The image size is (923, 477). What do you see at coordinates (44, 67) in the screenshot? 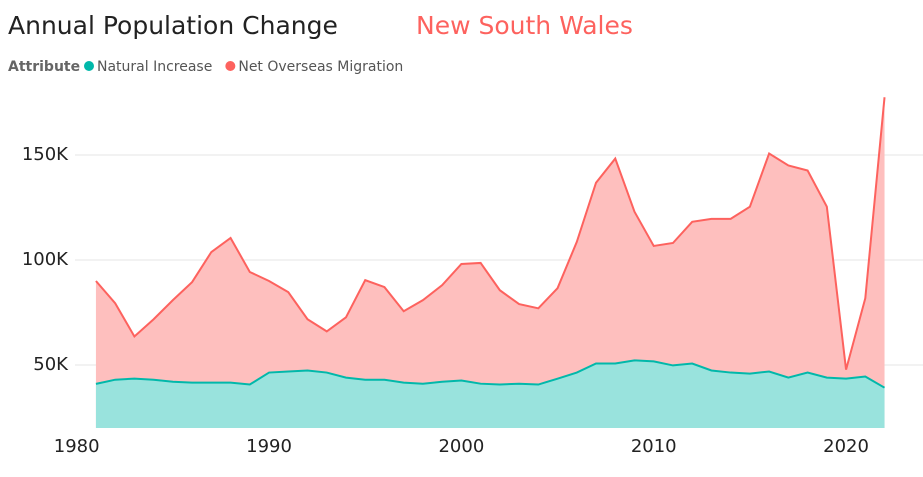
I see `legend-title: Attribute` at bounding box center [44, 67].